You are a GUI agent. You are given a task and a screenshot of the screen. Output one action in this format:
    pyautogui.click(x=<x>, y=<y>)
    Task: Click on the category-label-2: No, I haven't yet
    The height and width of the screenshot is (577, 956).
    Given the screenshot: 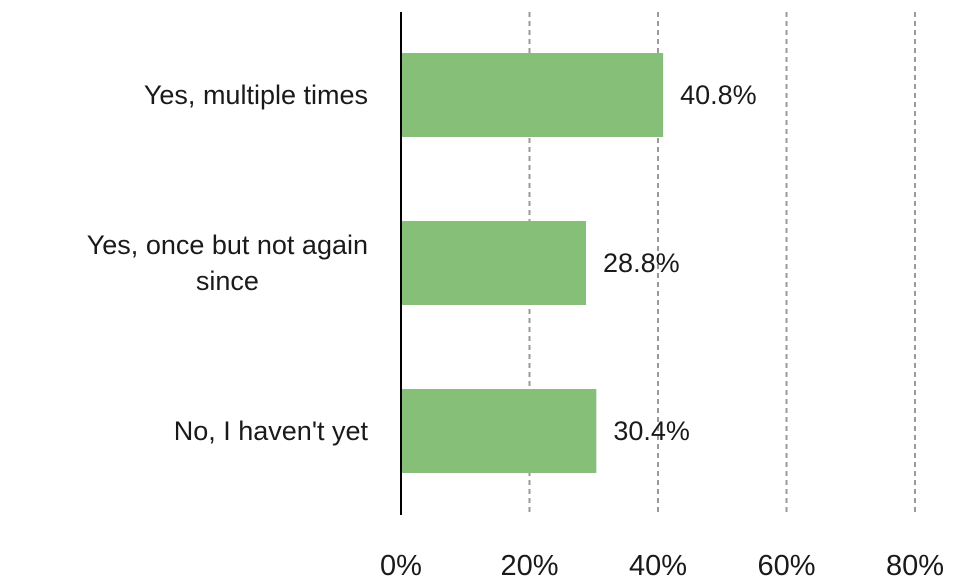 What is the action you would take?
    pyautogui.click(x=271, y=431)
    